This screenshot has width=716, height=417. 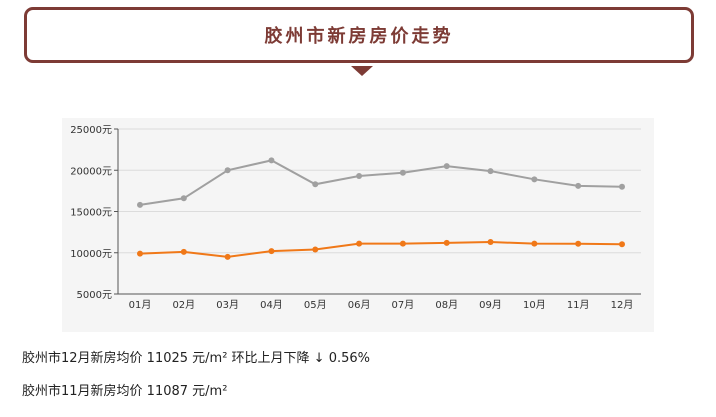 I want to click on summary-december: 胶州市12月新房均价 11025 元/m² 环比上月下降 ↓ 0.56%, so click(x=196, y=358).